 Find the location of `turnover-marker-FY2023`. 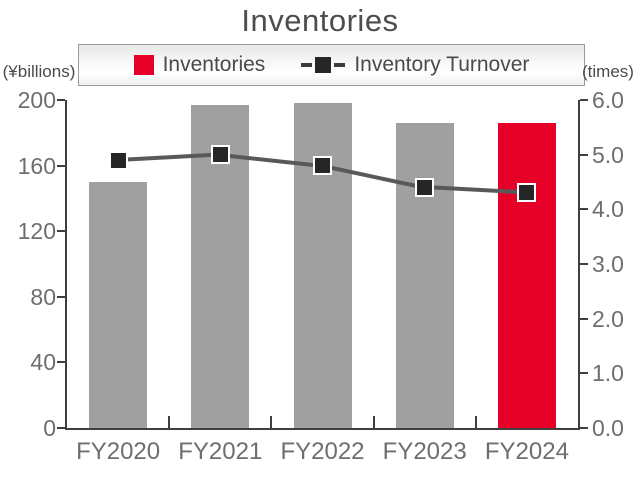

turnover-marker-FY2023 is located at coordinates (425, 187).